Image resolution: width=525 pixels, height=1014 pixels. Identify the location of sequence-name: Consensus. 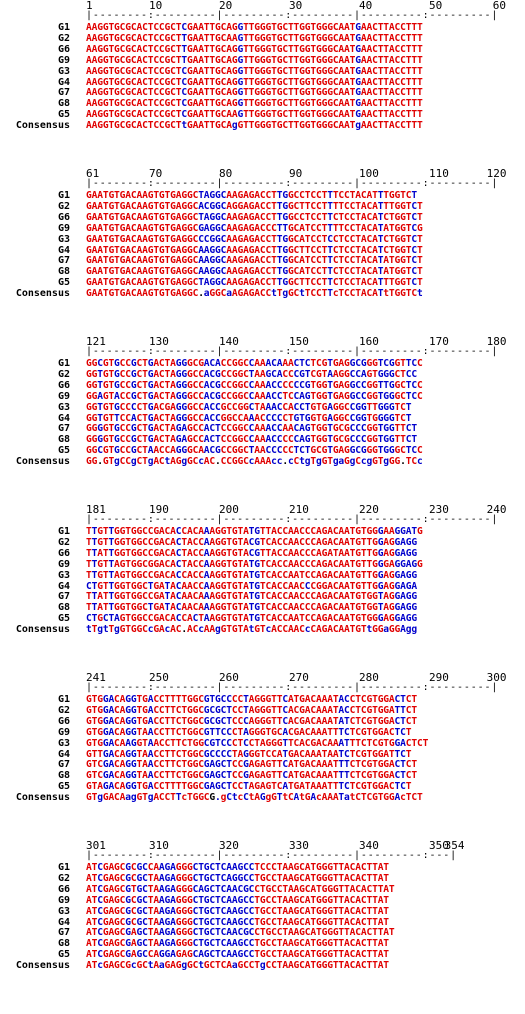
(42, 462).